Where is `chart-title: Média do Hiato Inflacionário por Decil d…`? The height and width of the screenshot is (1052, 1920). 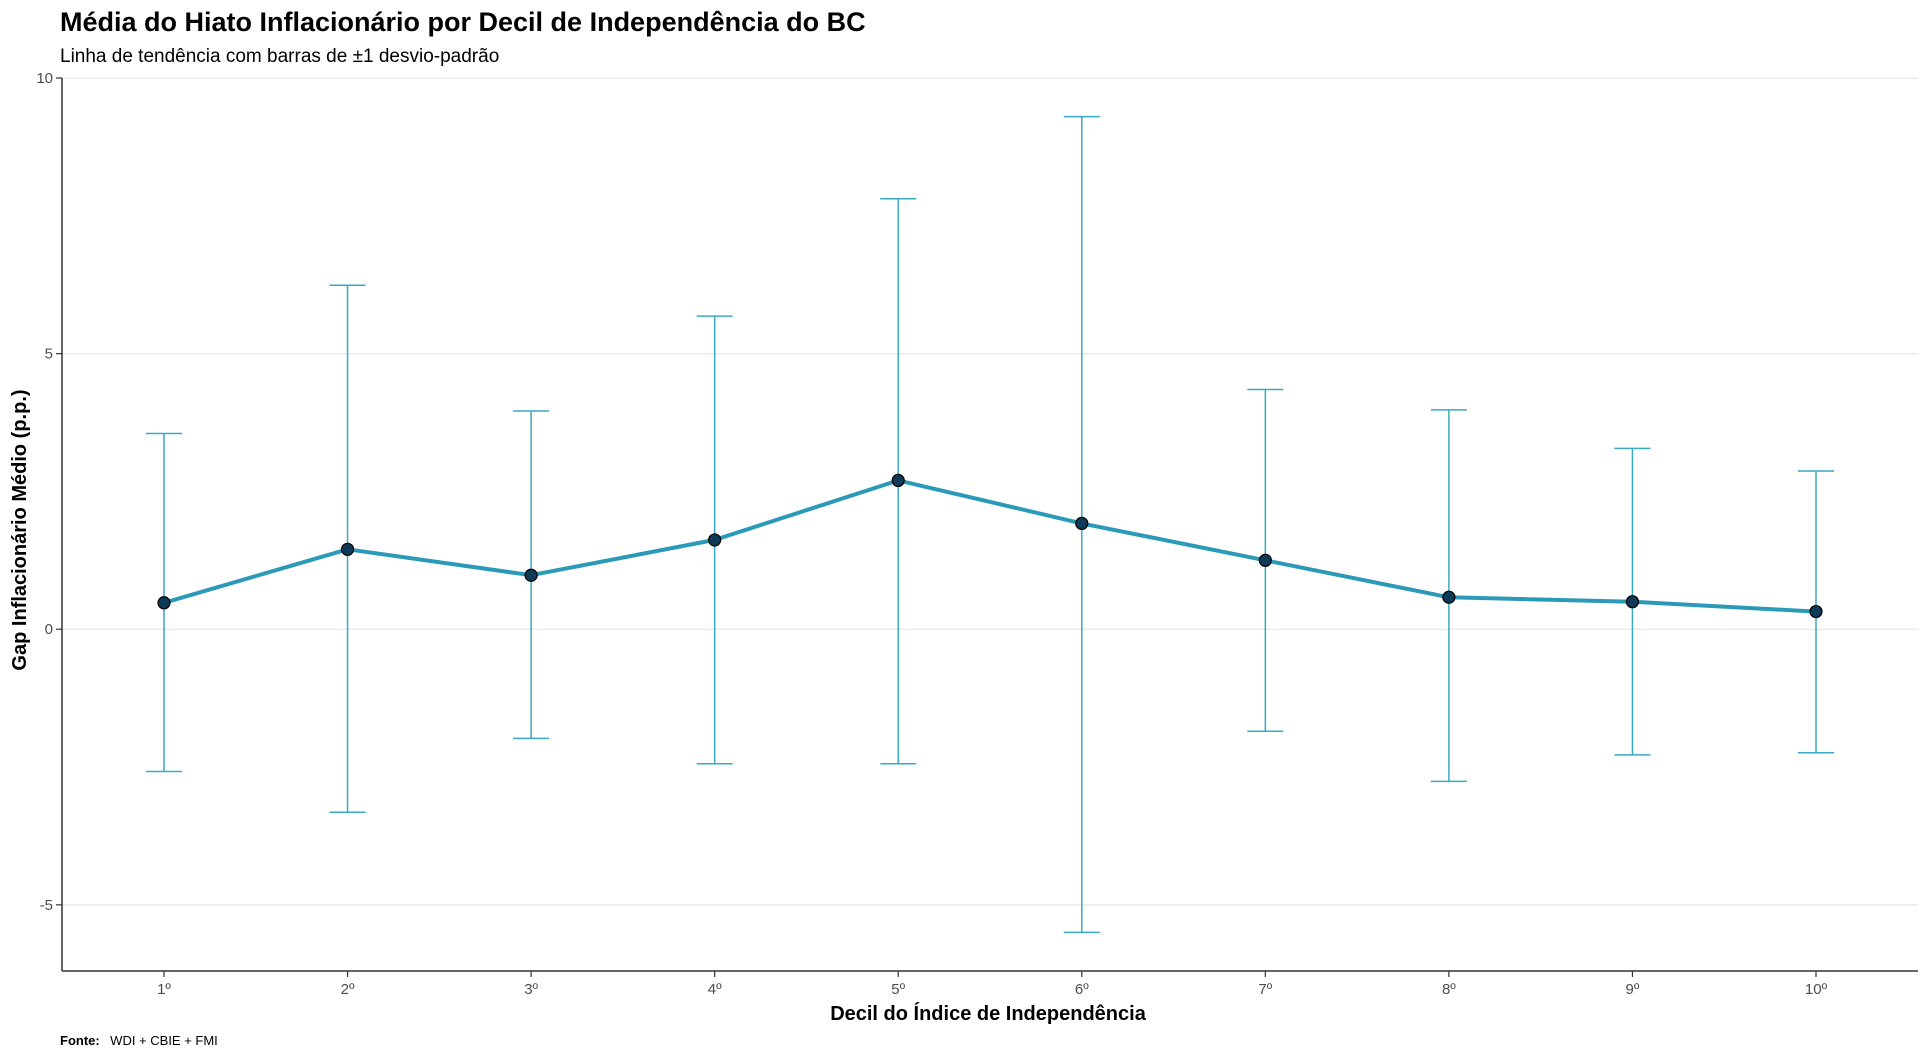
chart-title: Média do Hiato Inflacionário por Decil d… is located at coordinates (463, 22).